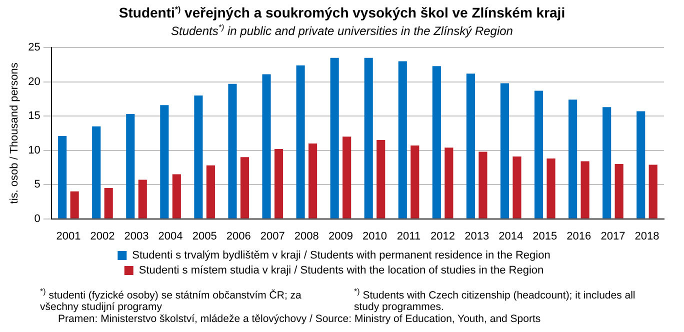 The height and width of the screenshot is (332, 684). What do you see at coordinates (342, 12) in the screenshot?
I see `chart-title: Studenti$^{*)}$ veřejných a soukromých vysokých škol ve Zlínském kraji` at bounding box center [342, 12].